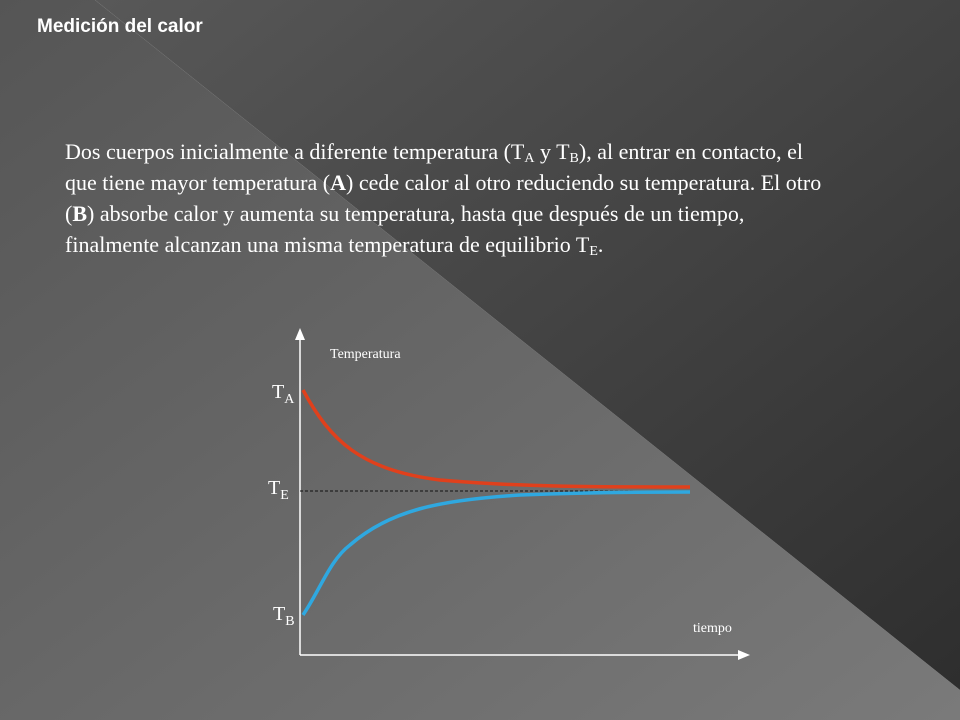 The width and height of the screenshot is (960, 720). Describe the element at coordinates (365, 354) in the screenshot. I see `y-axis-label: Temperatura` at that location.